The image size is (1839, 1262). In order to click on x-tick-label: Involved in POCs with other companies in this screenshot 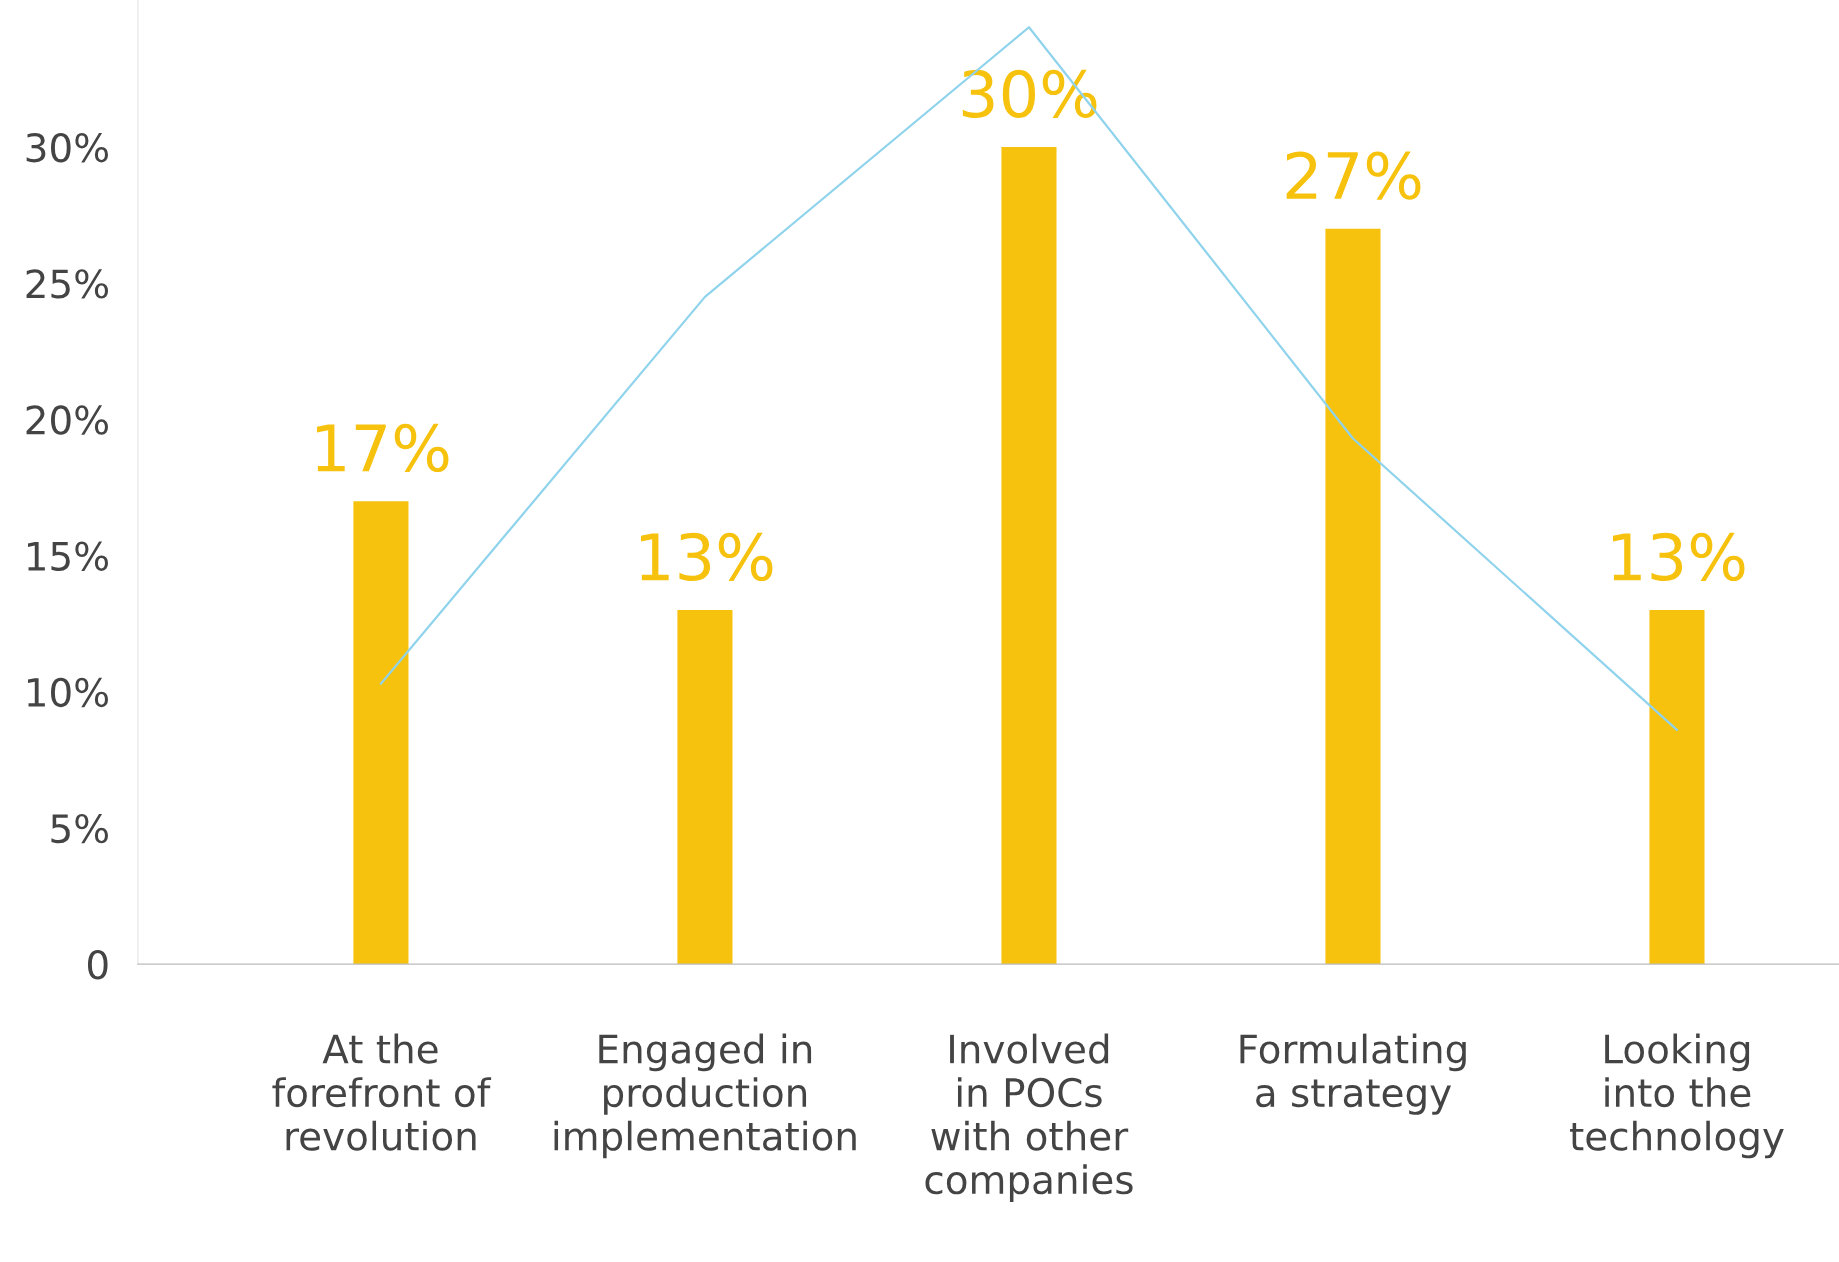, I will do `click(1029, 1117)`.